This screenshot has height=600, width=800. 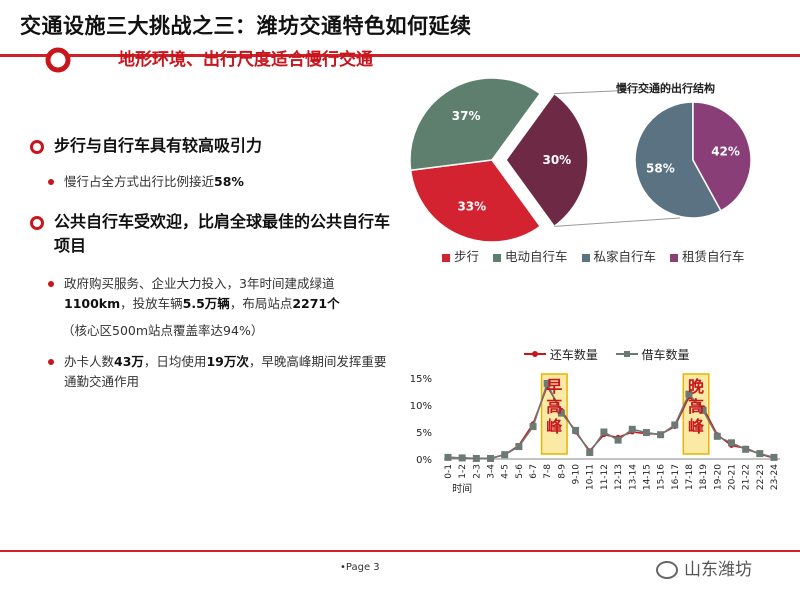 I want to click on brand-watermark: 山东潍坊, so click(x=704, y=567).